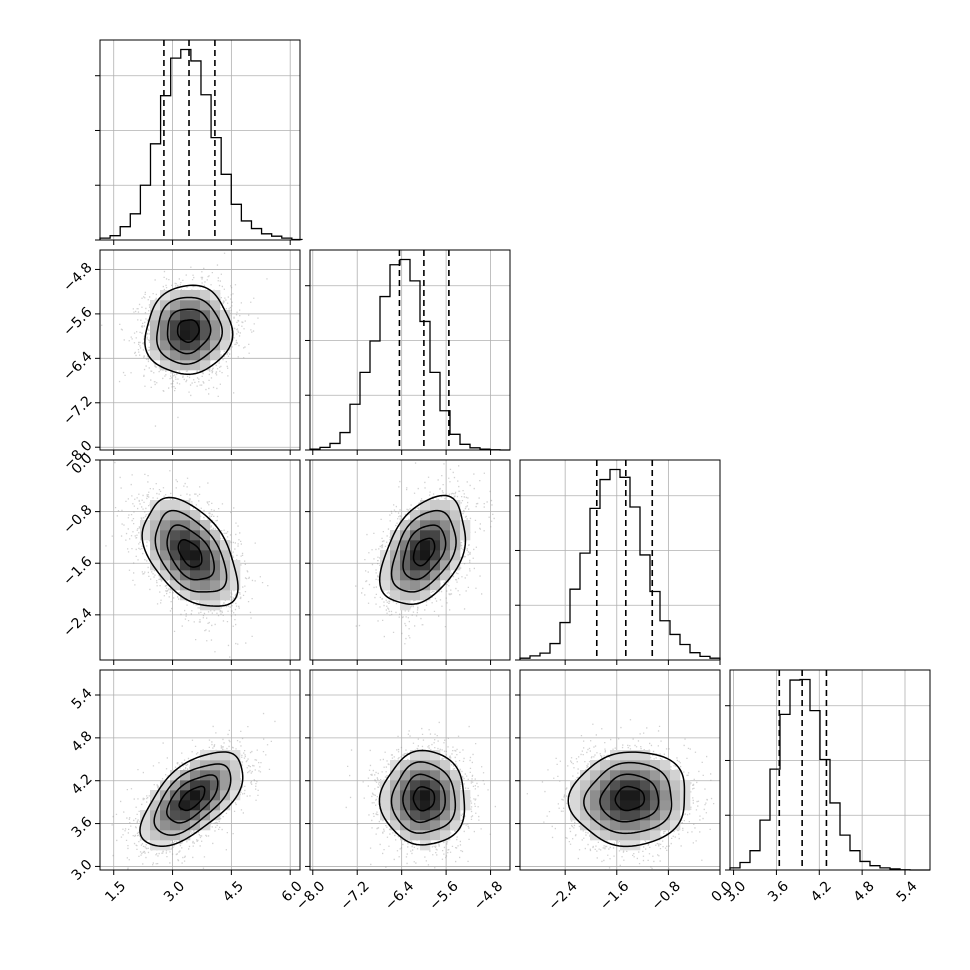 This screenshot has height=970, width=970. I want to click on x-tick-label: 3.0, so click(174, 891).